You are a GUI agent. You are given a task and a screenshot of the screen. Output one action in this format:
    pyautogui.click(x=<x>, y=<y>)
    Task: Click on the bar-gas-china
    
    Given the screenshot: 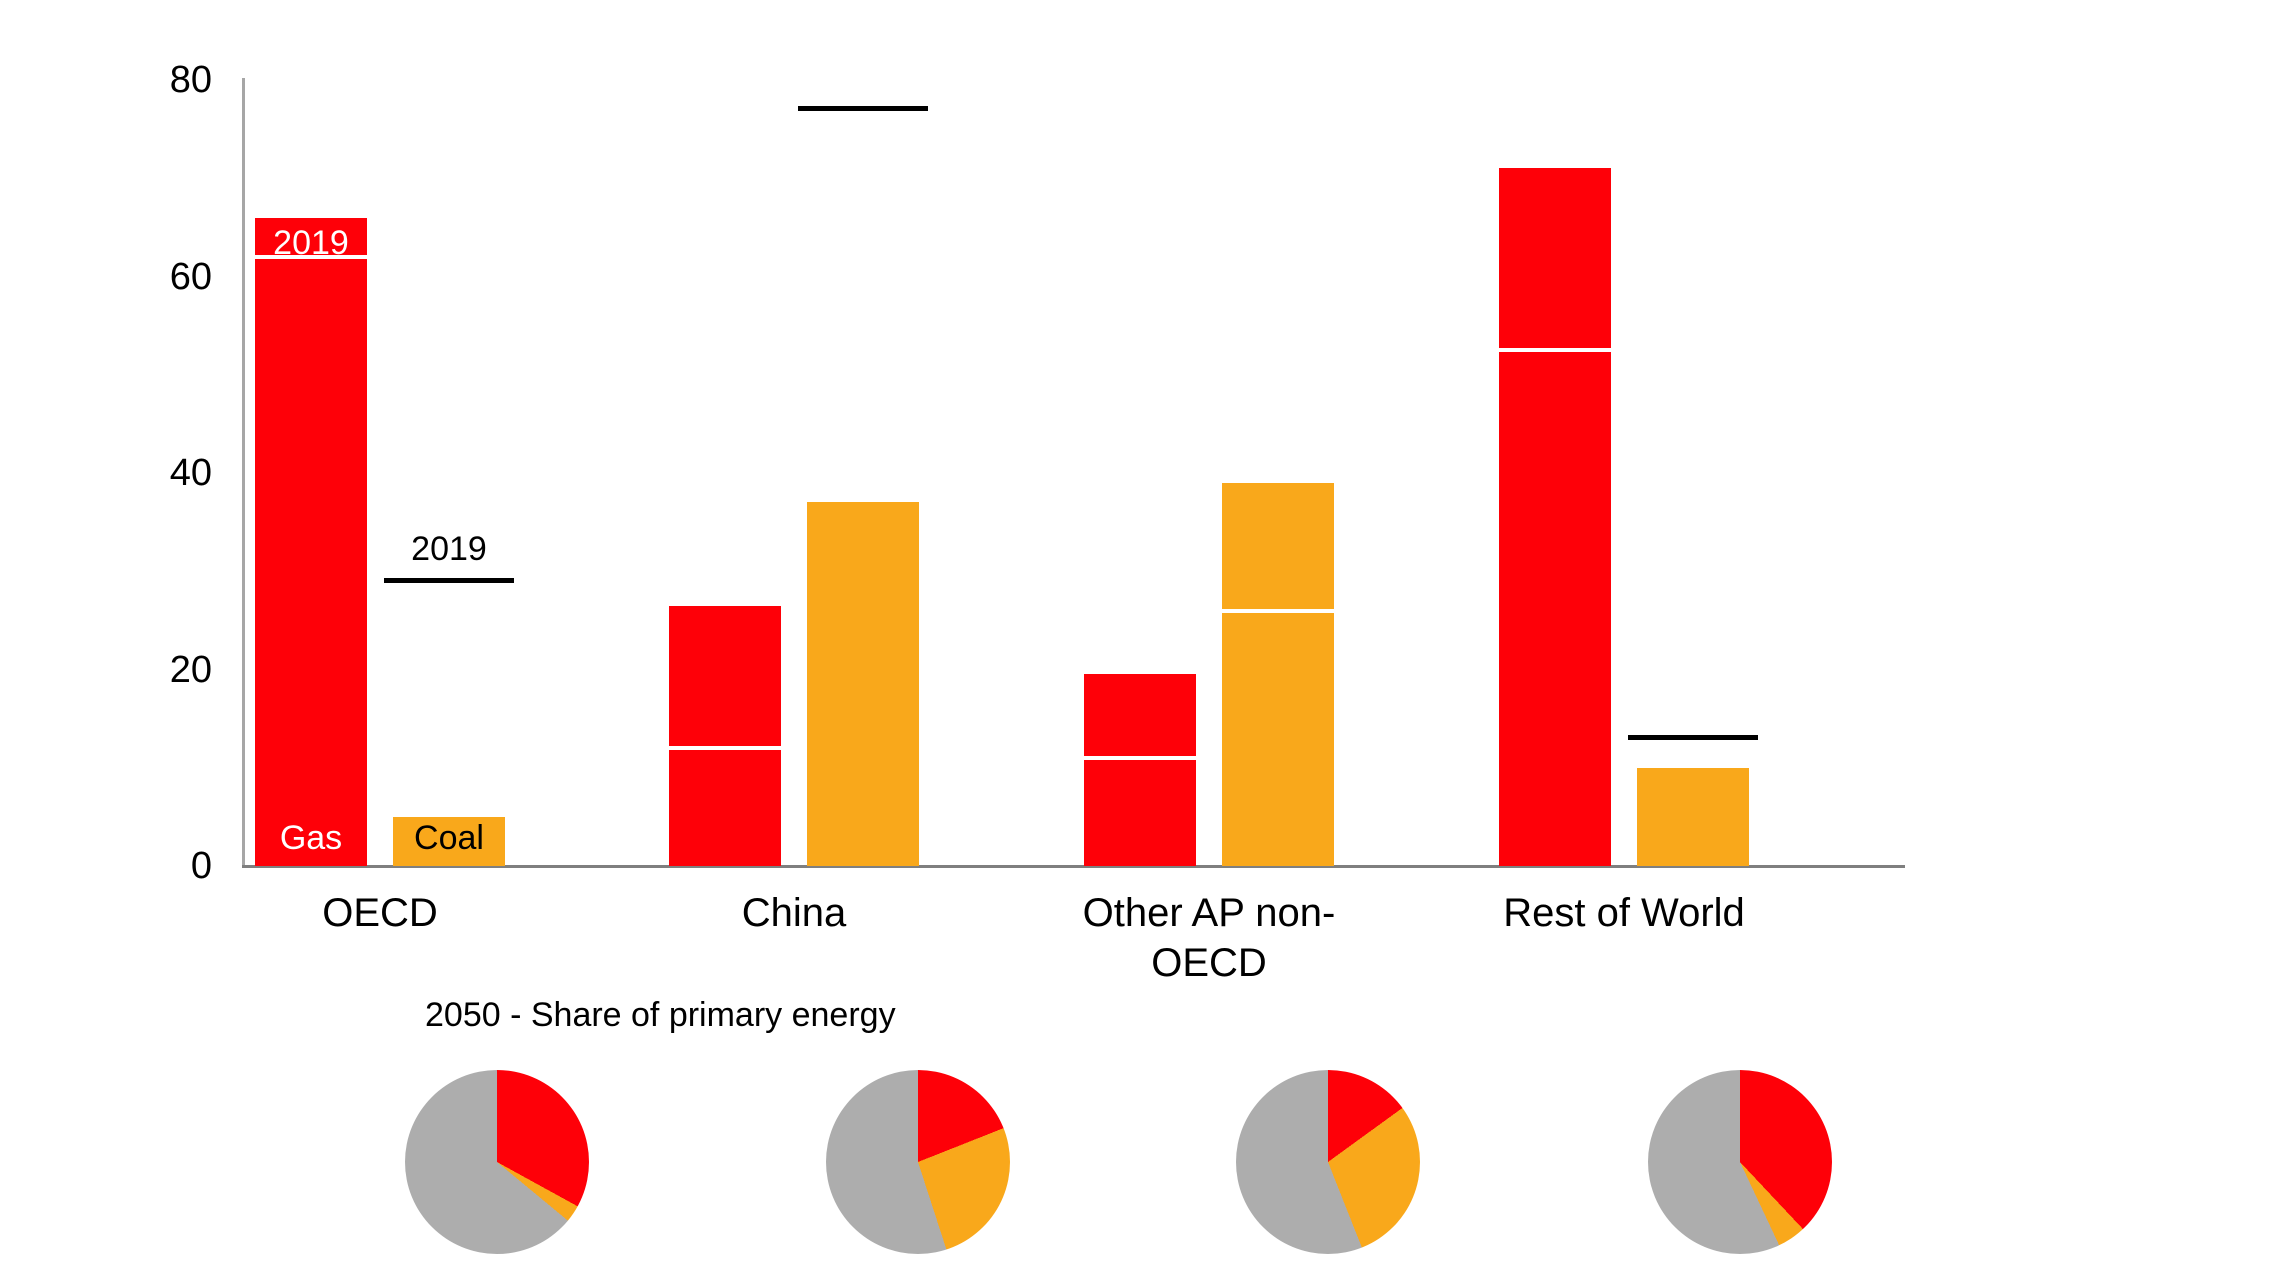 What is the action you would take?
    pyautogui.click(x=725, y=735)
    